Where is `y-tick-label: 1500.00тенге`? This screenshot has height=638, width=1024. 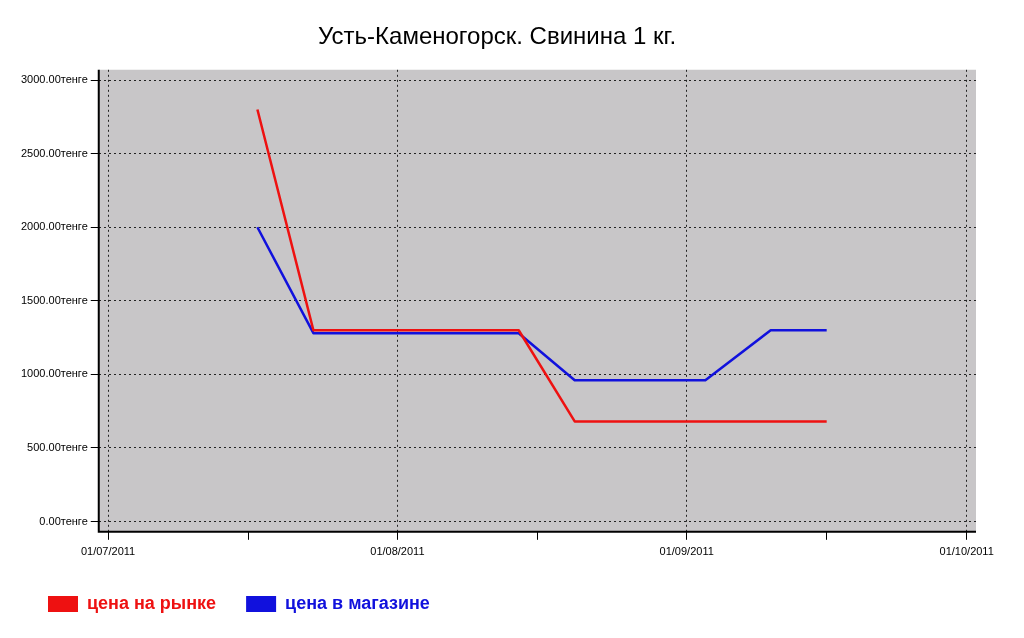
y-tick-label: 1500.00тенге is located at coordinates (54, 299).